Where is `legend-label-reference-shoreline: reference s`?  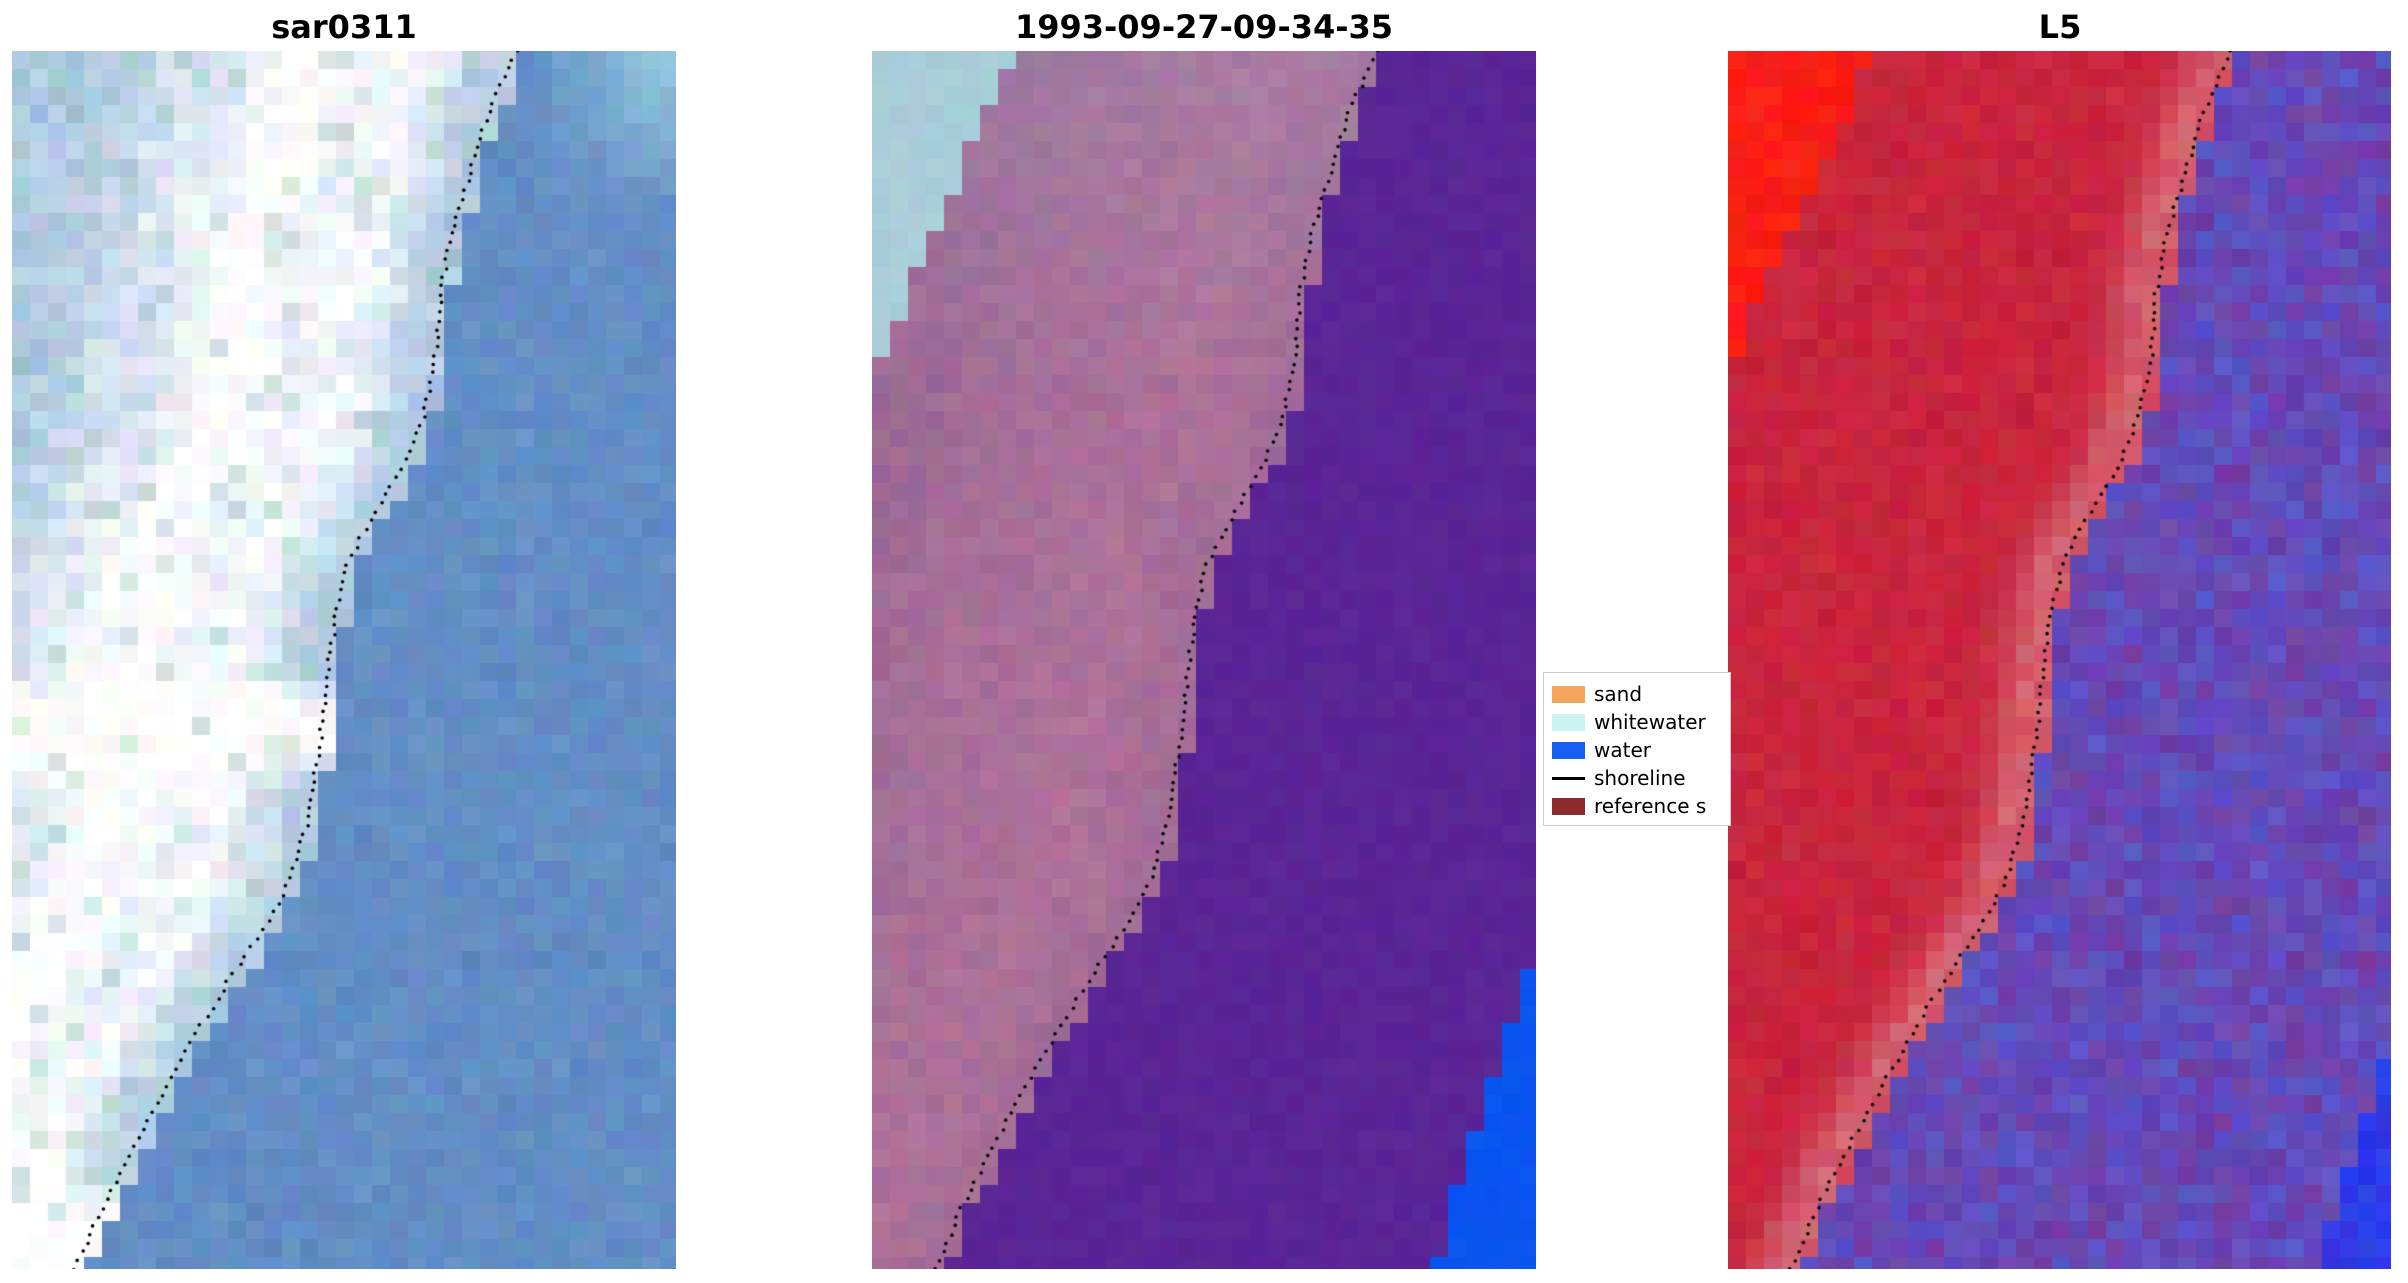 legend-label-reference-shoreline: reference s is located at coordinates (1650, 806).